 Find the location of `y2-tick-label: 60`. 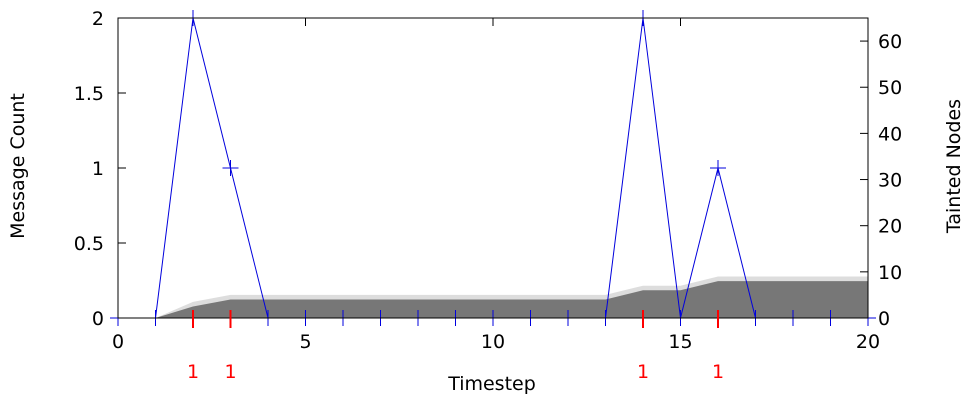

y2-tick-label: 60 is located at coordinates (890, 42).